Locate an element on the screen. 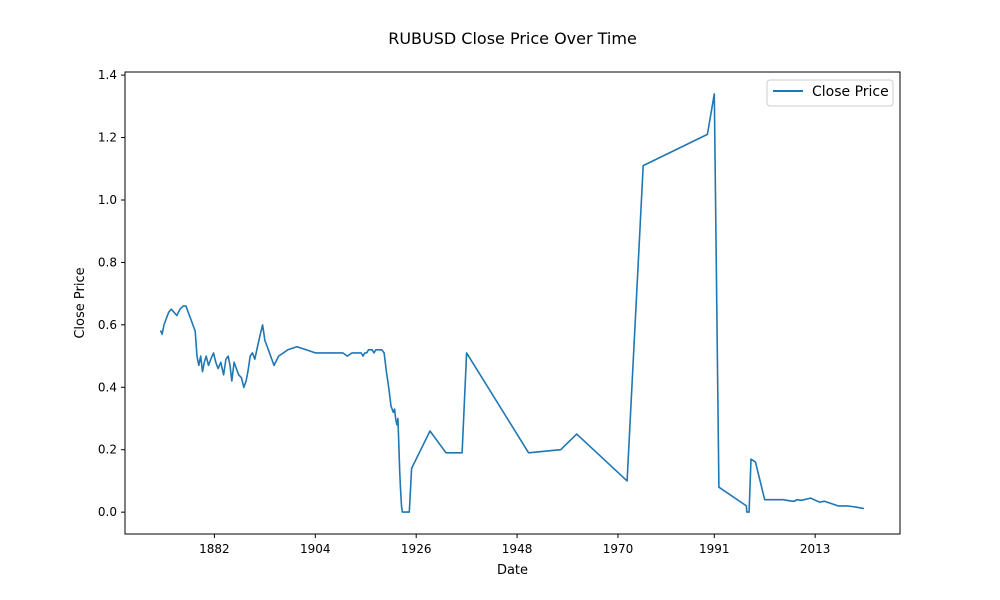  chart-title: RUBUSD Close Price Over Time is located at coordinates (512, 38).